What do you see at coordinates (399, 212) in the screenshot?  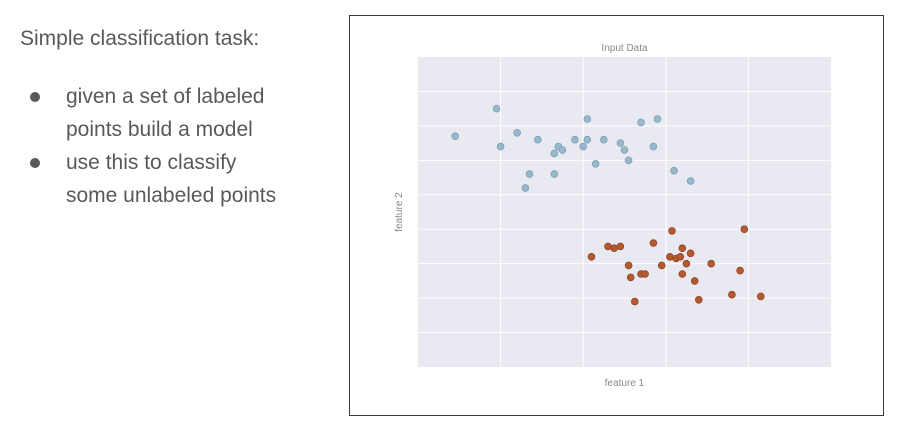 I see `y-axis-label: feature 2` at bounding box center [399, 212].